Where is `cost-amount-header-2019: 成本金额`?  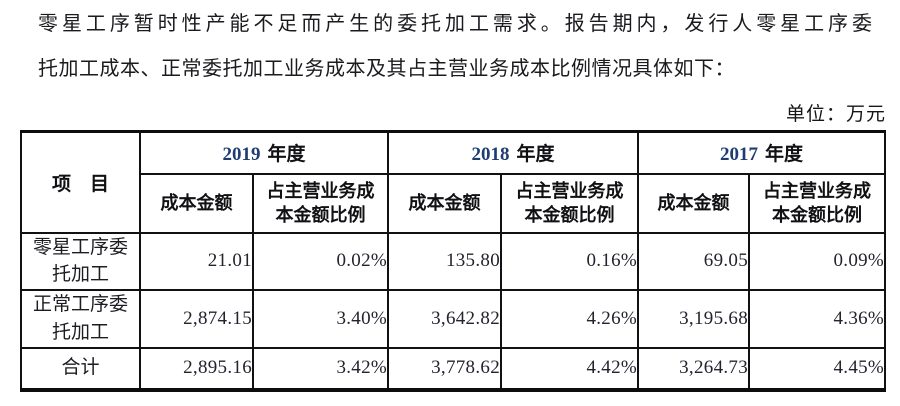 cost-amount-header-2019: 成本金额 is located at coordinates (196, 203).